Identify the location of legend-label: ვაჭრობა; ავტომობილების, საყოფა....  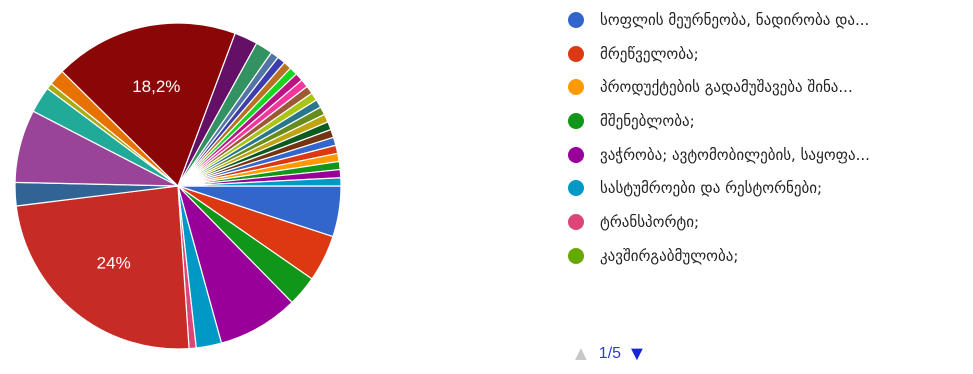
(735, 154).